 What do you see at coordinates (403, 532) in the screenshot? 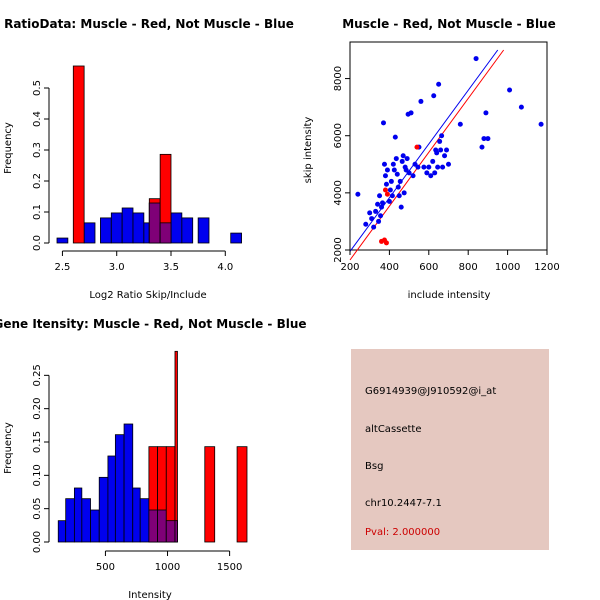
I see `pval-text: Pval: 2.000000` at bounding box center [403, 532].